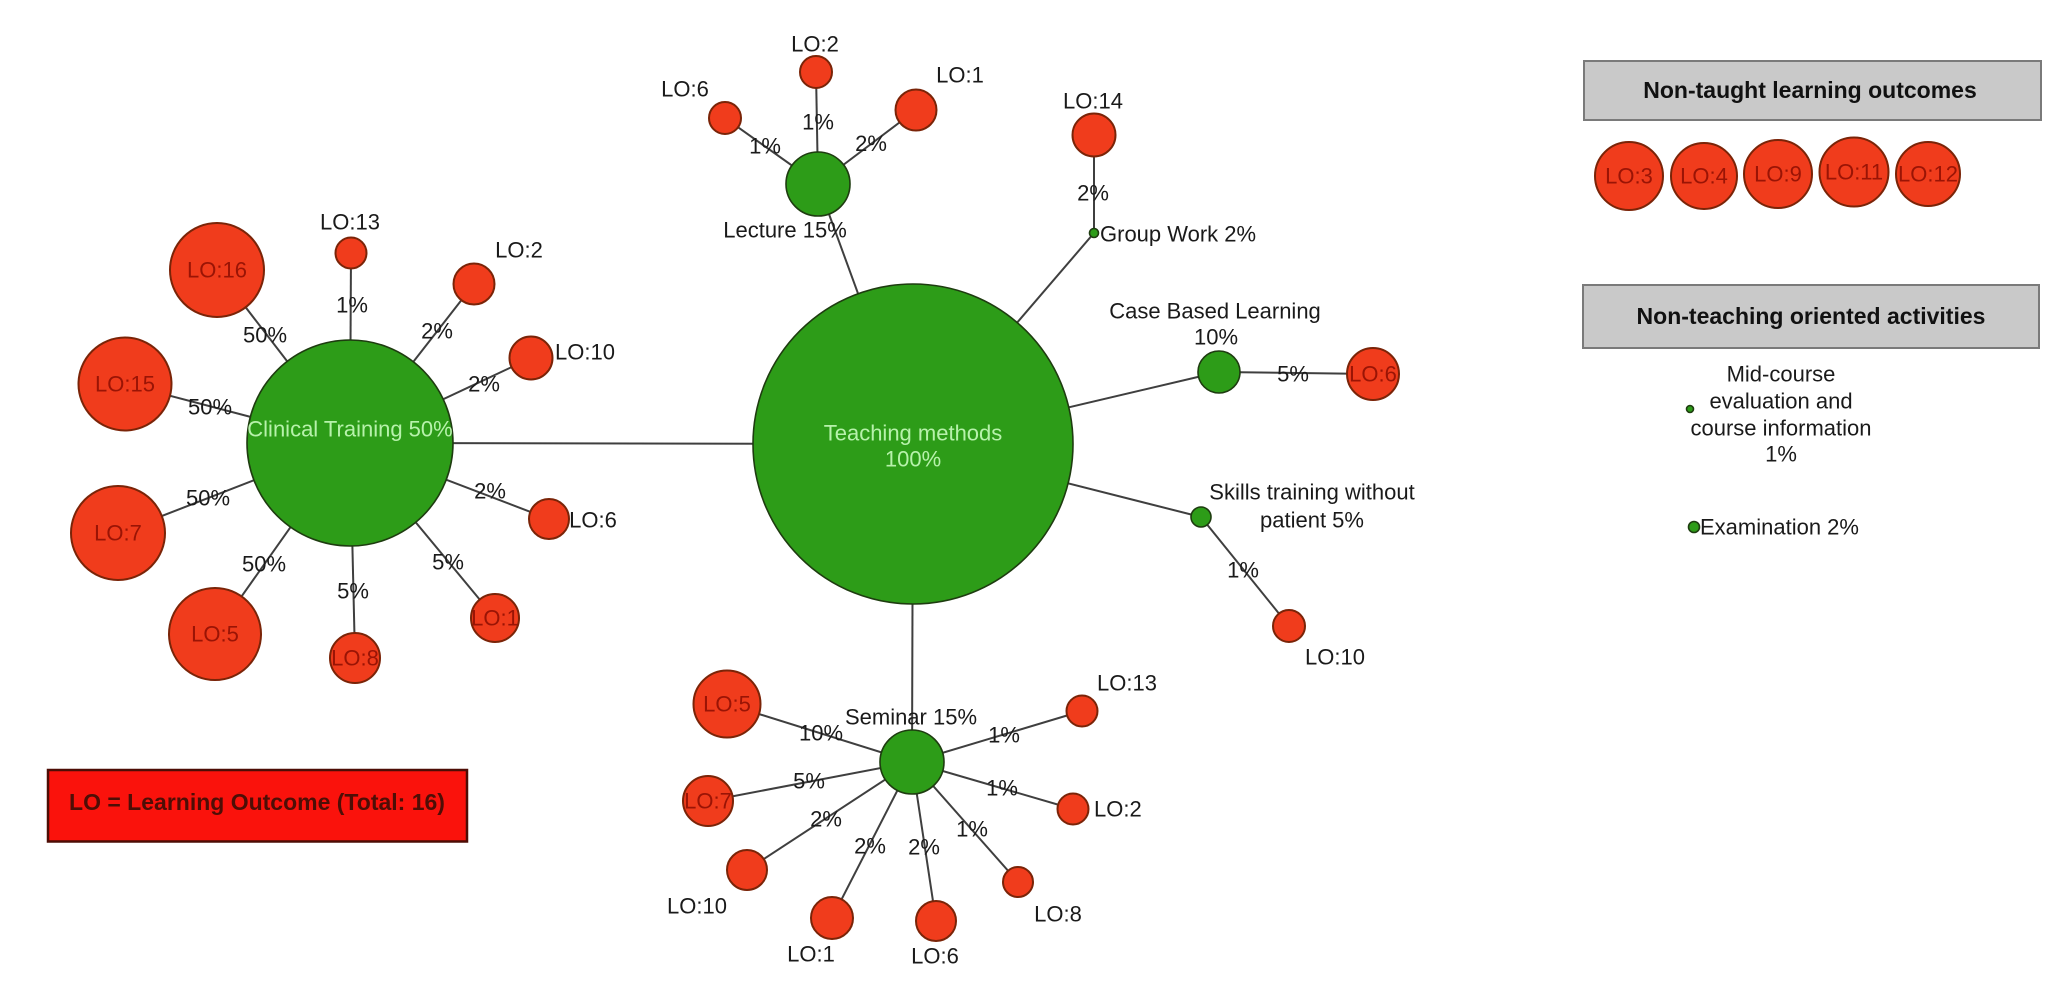  What do you see at coordinates (785, 230) in the screenshot?
I see `svg-text: Lecture 15%` at bounding box center [785, 230].